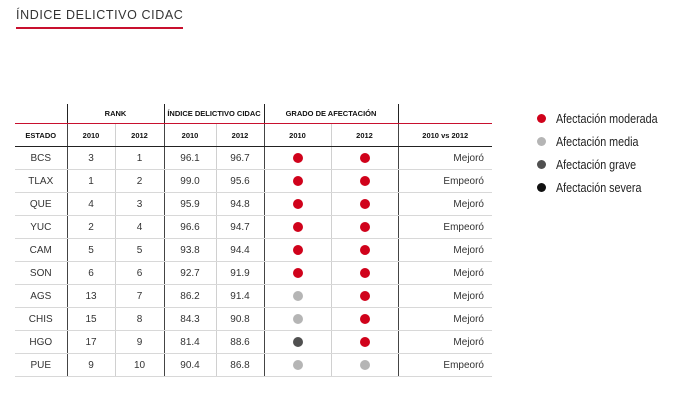  I want to click on rank-2010-cell: 6, so click(90, 273).